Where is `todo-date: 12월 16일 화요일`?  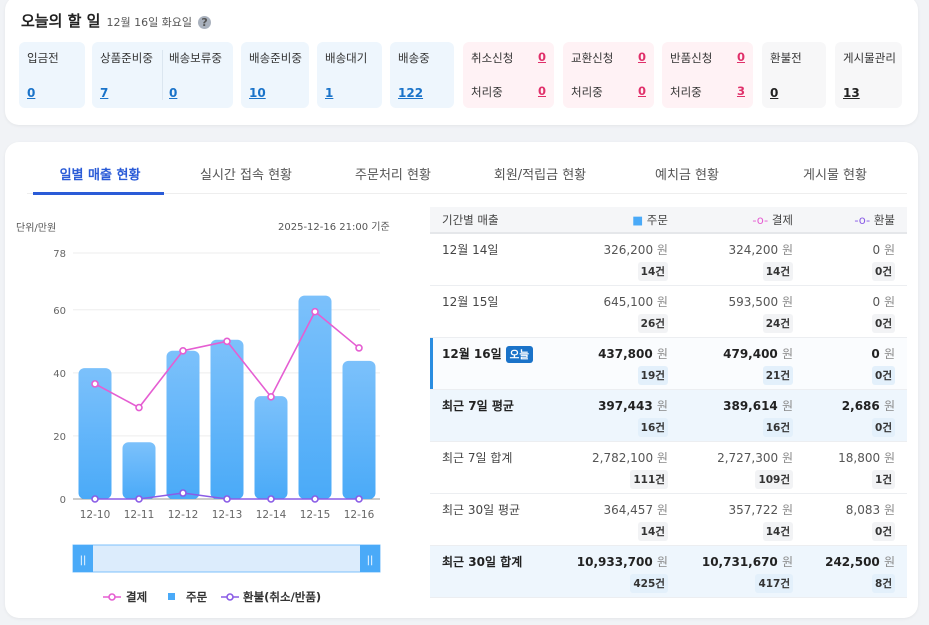 todo-date: 12월 16일 화요일 is located at coordinates (149, 22).